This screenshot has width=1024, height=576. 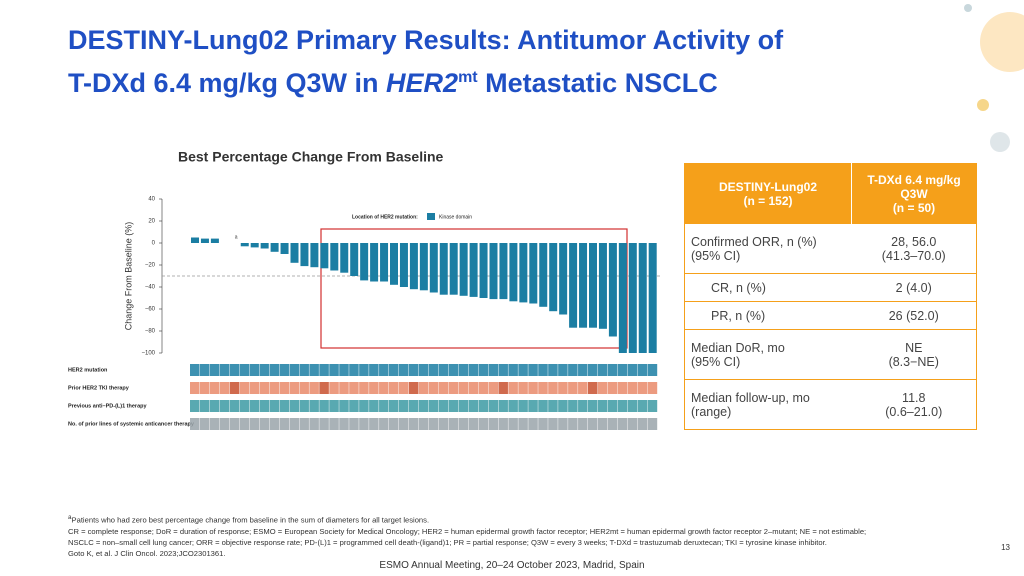 I want to click on table-cell: 11.8 (0.6–21.0), so click(x=914, y=404).